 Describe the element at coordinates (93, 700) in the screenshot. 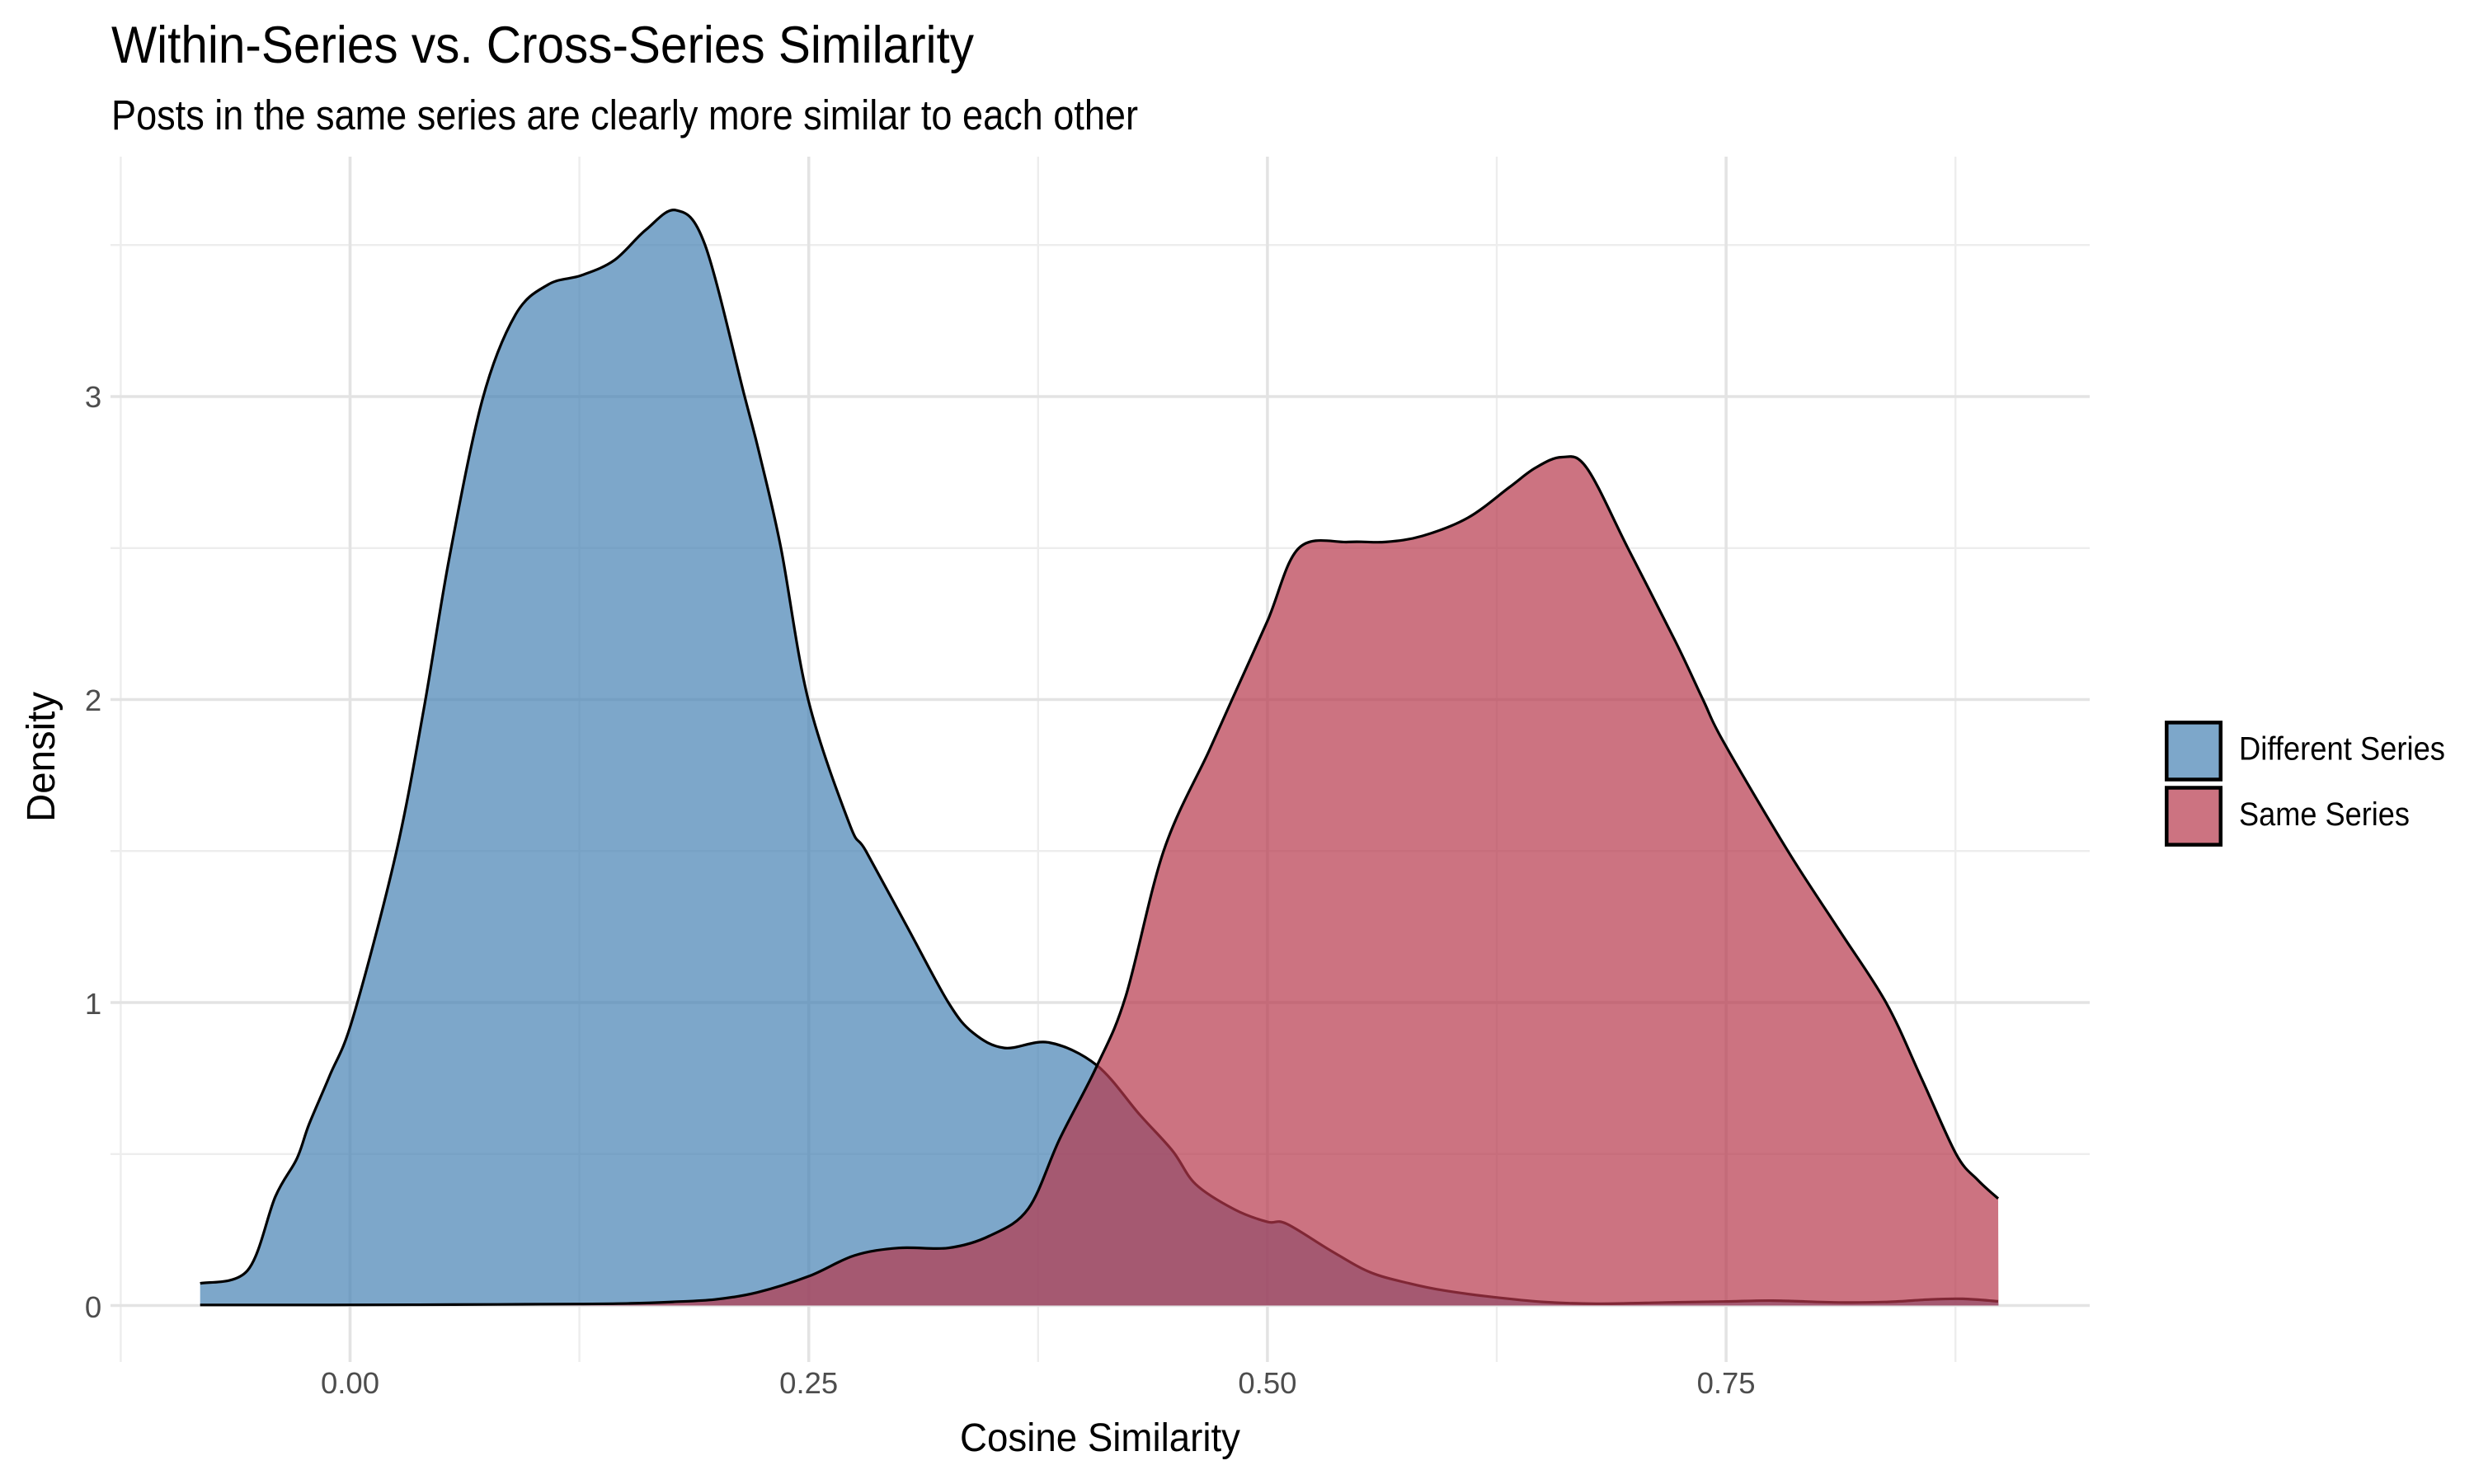

I see `svg-text: 2` at that location.